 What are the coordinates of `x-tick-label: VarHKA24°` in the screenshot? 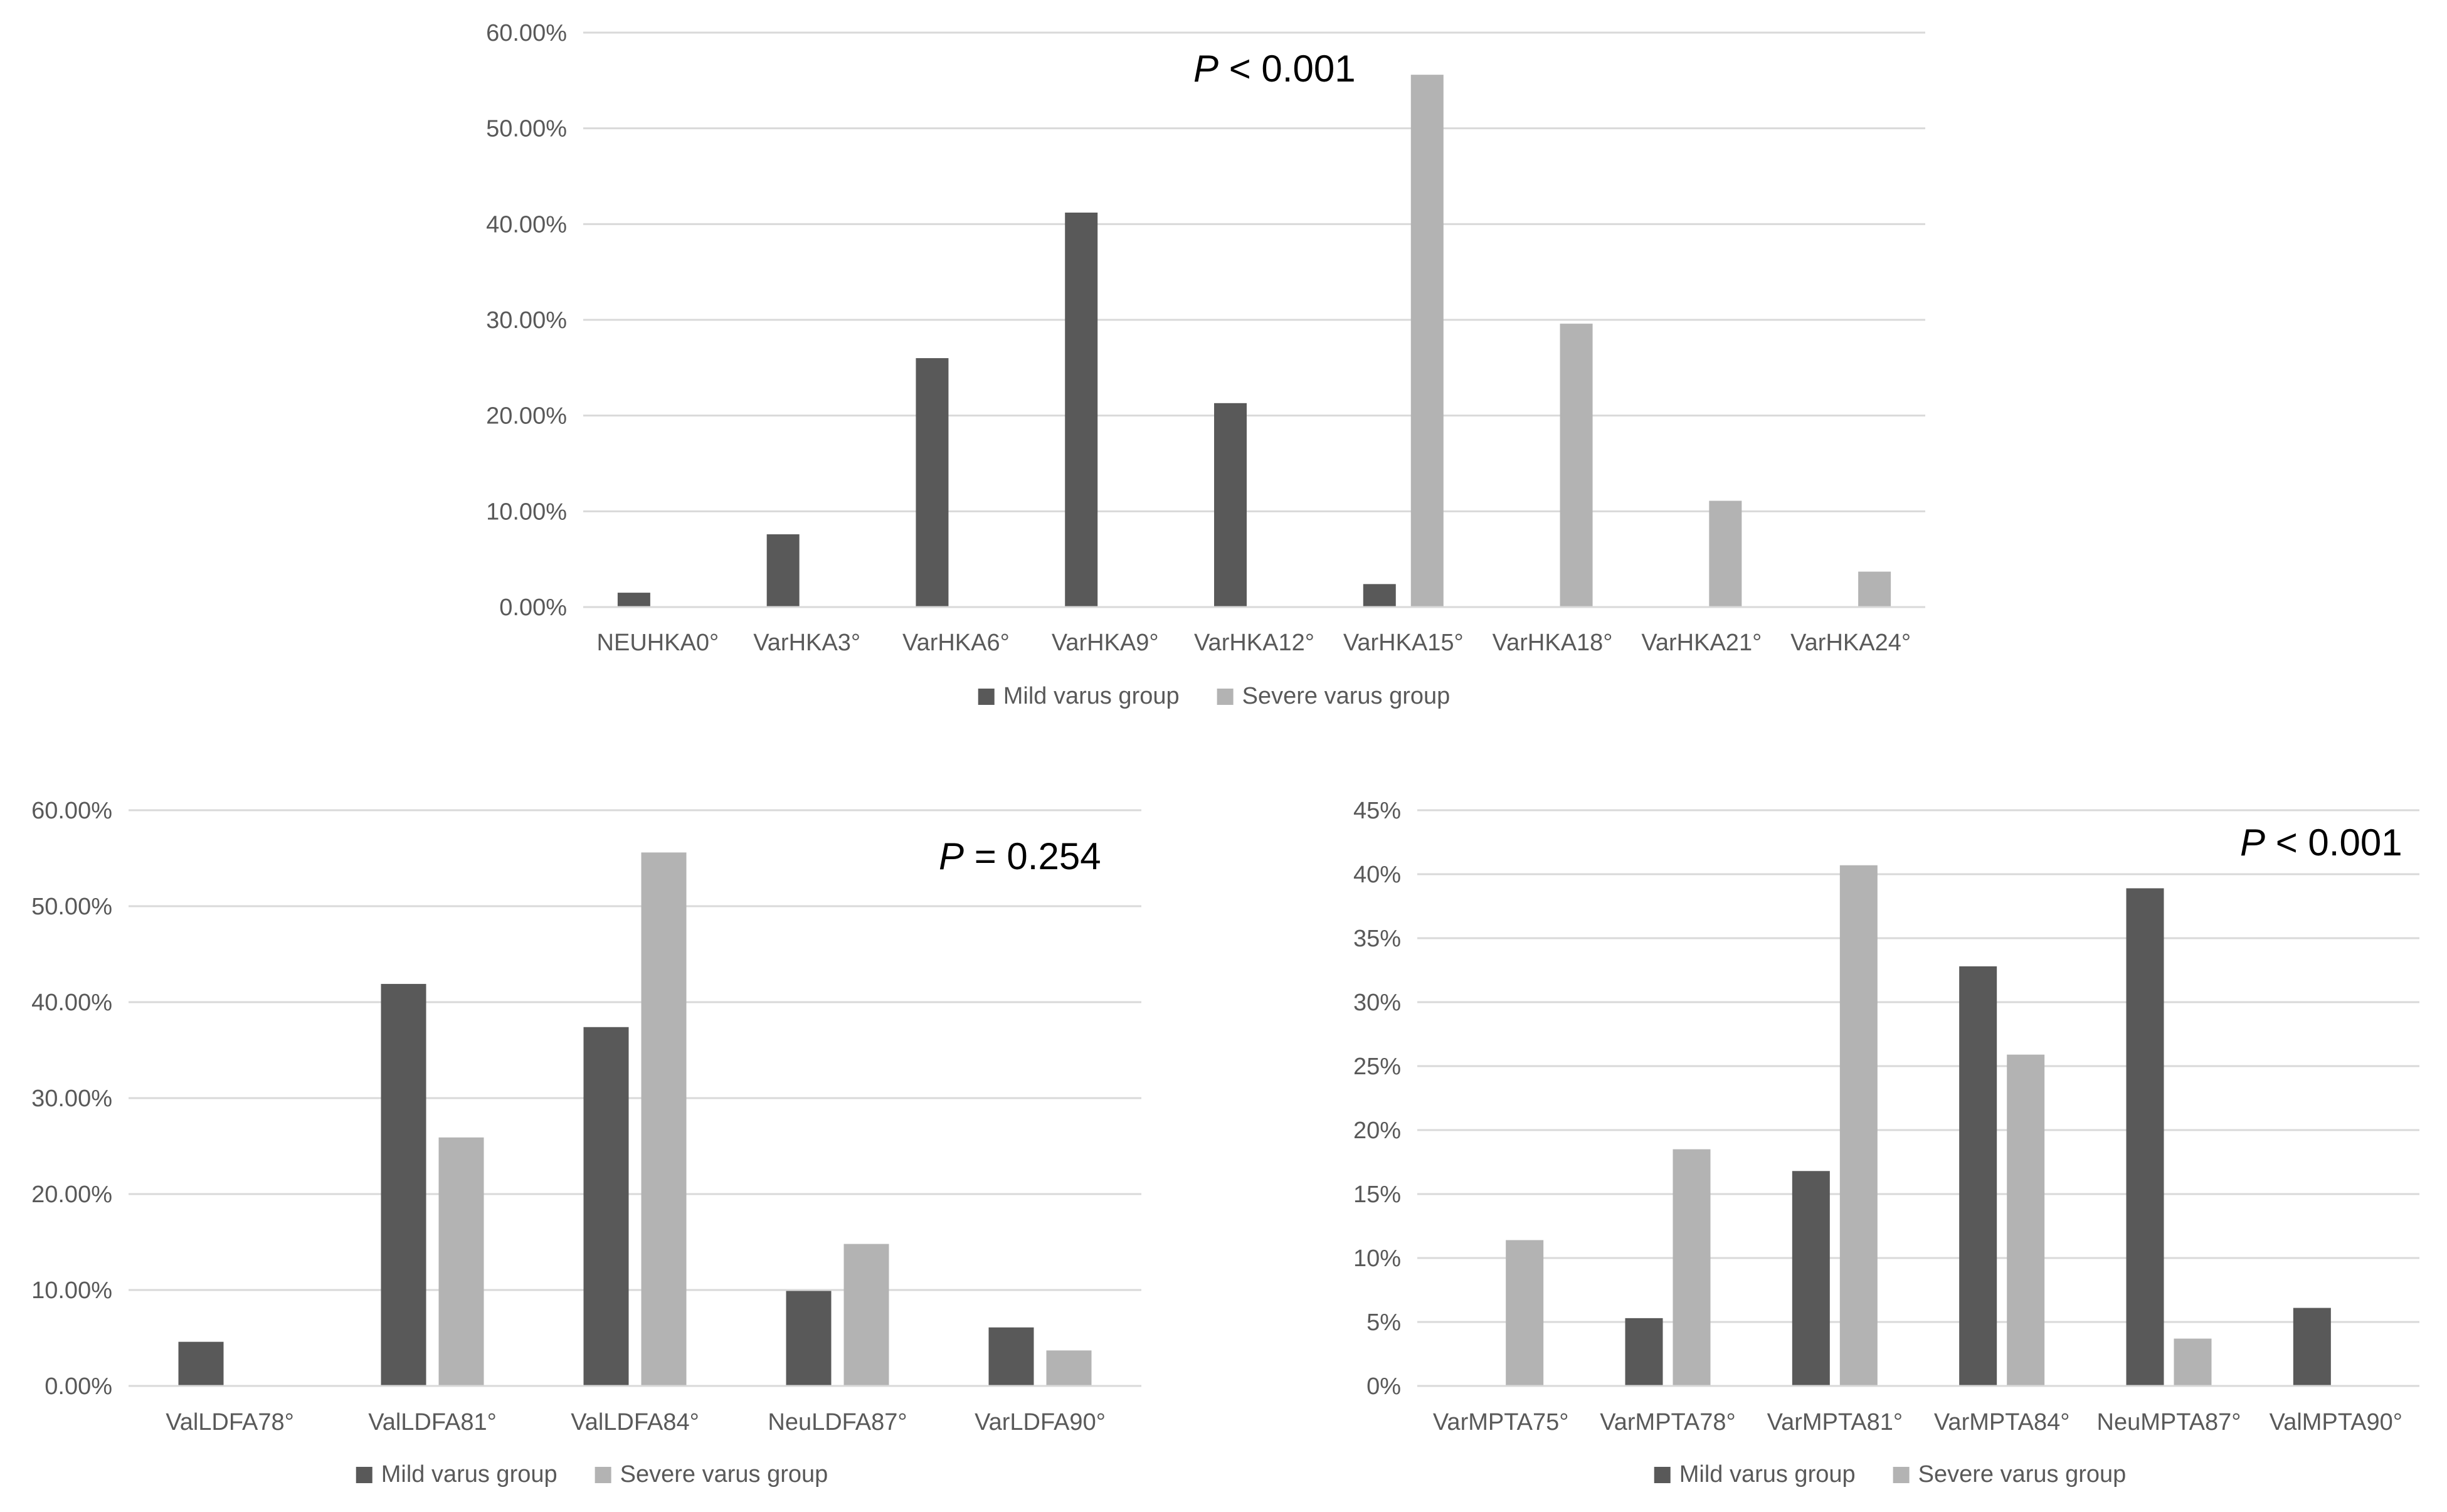 It's located at (1850, 643).